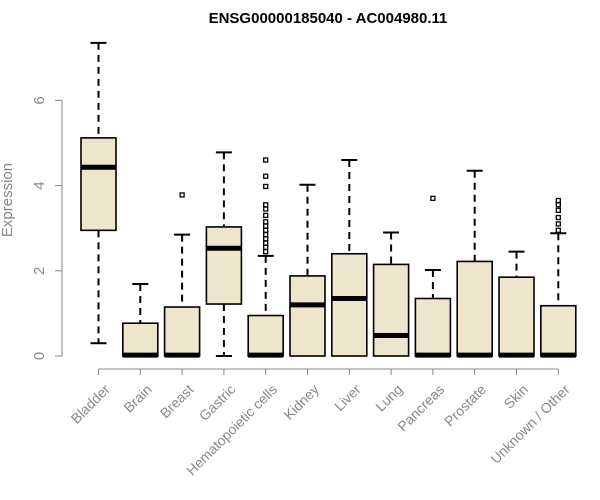  Describe the element at coordinates (91, 404) in the screenshot. I see `x-tick-label: Bladder` at that location.